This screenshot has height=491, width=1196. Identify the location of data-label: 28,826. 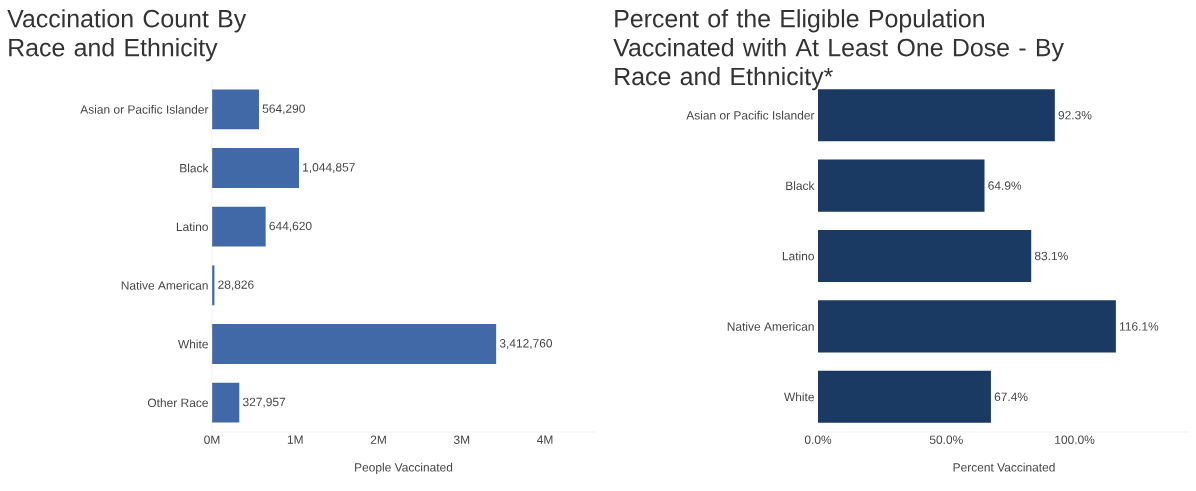
(236, 285).